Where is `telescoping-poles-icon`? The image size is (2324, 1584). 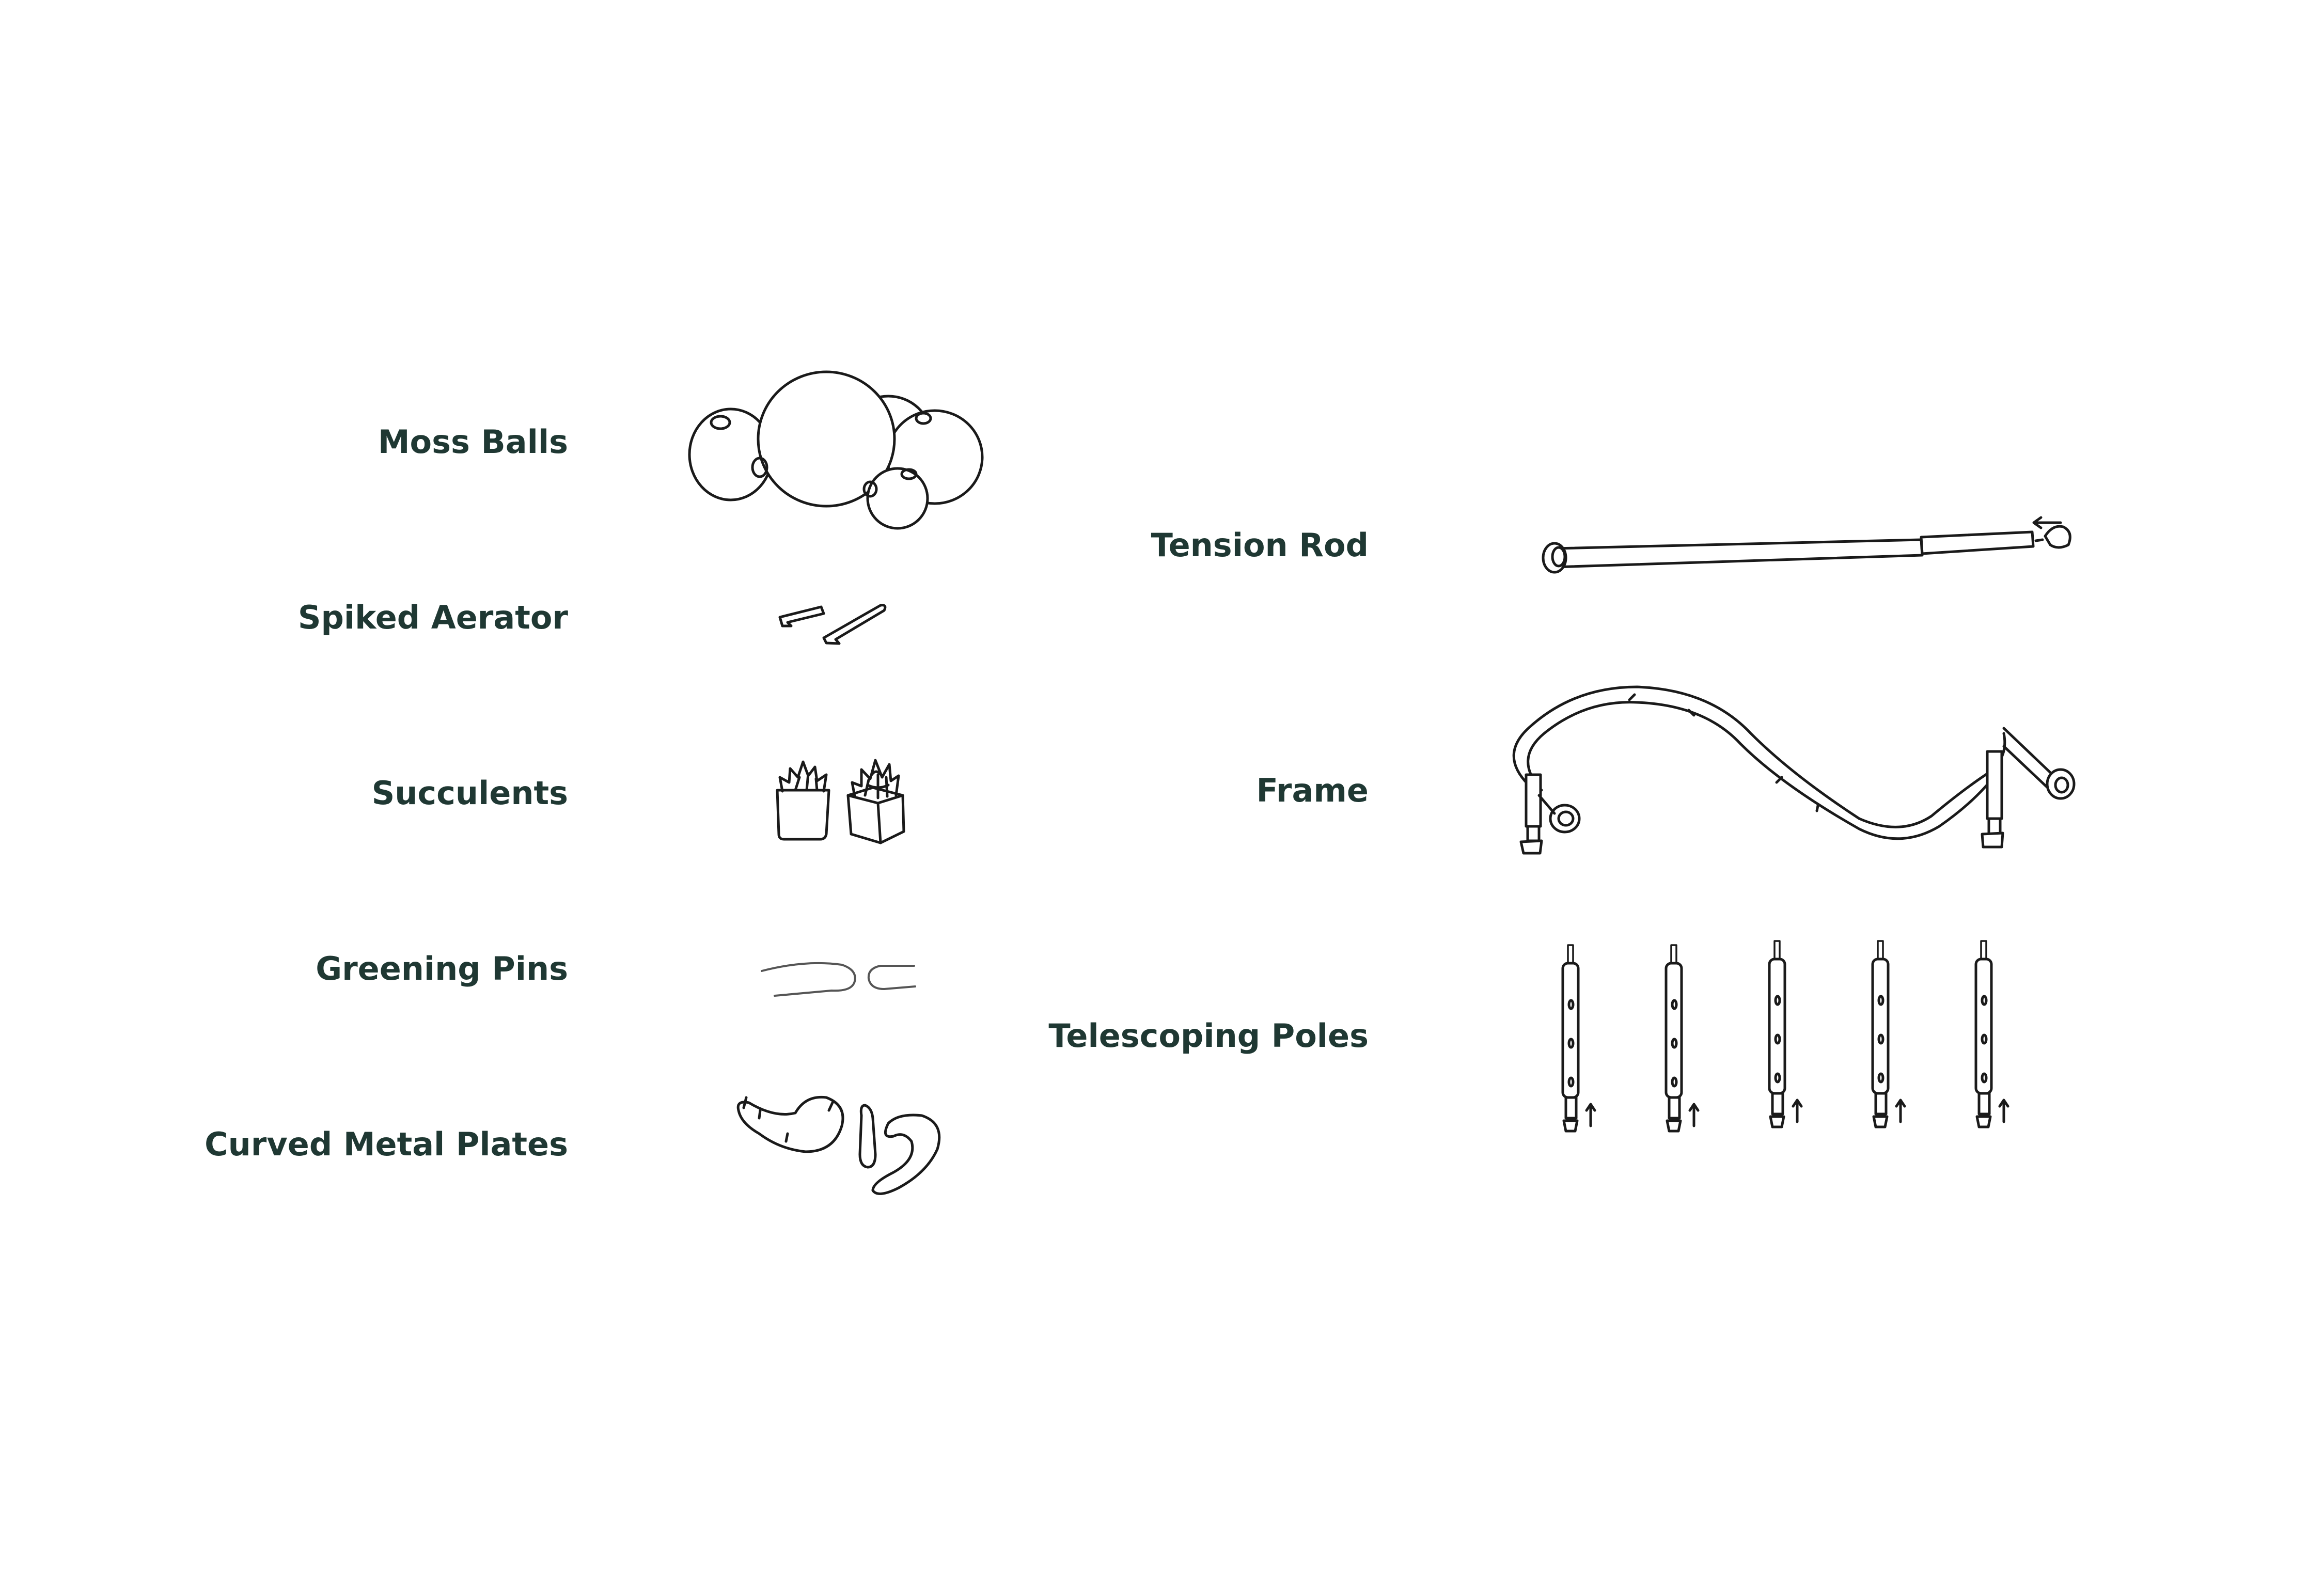 telescoping-poles-icon is located at coordinates (1785, 1036).